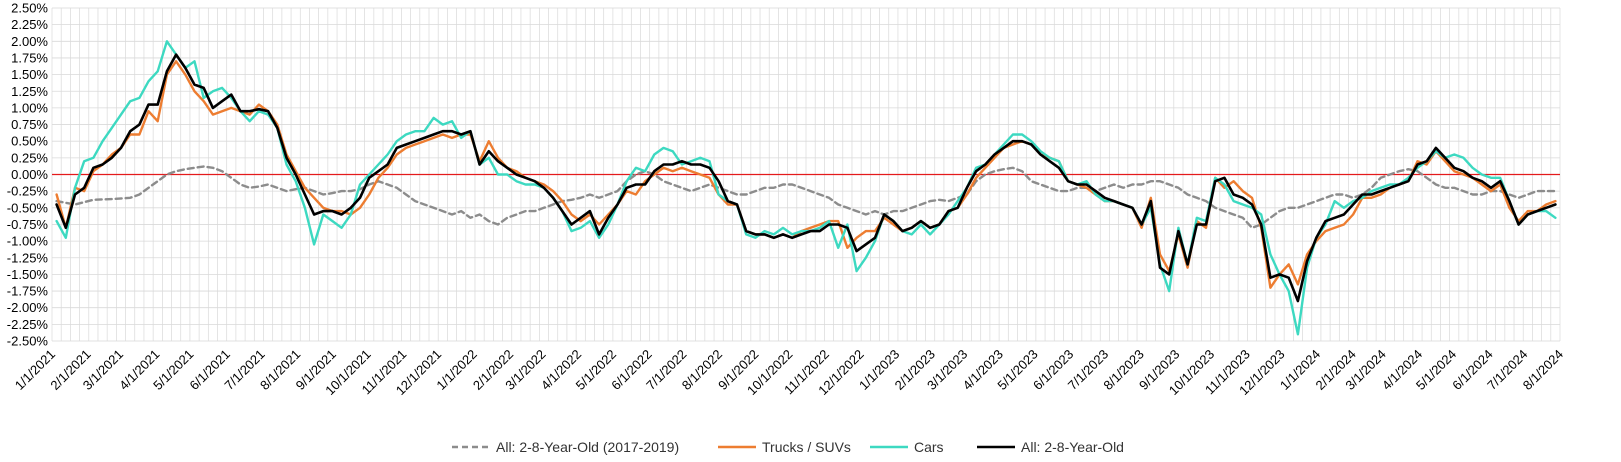 The width and height of the screenshot is (1621, 462). Describe the element at coordinates (29, 141) in the screenshot. I see `y-tick-label: 0.50%` at that location.